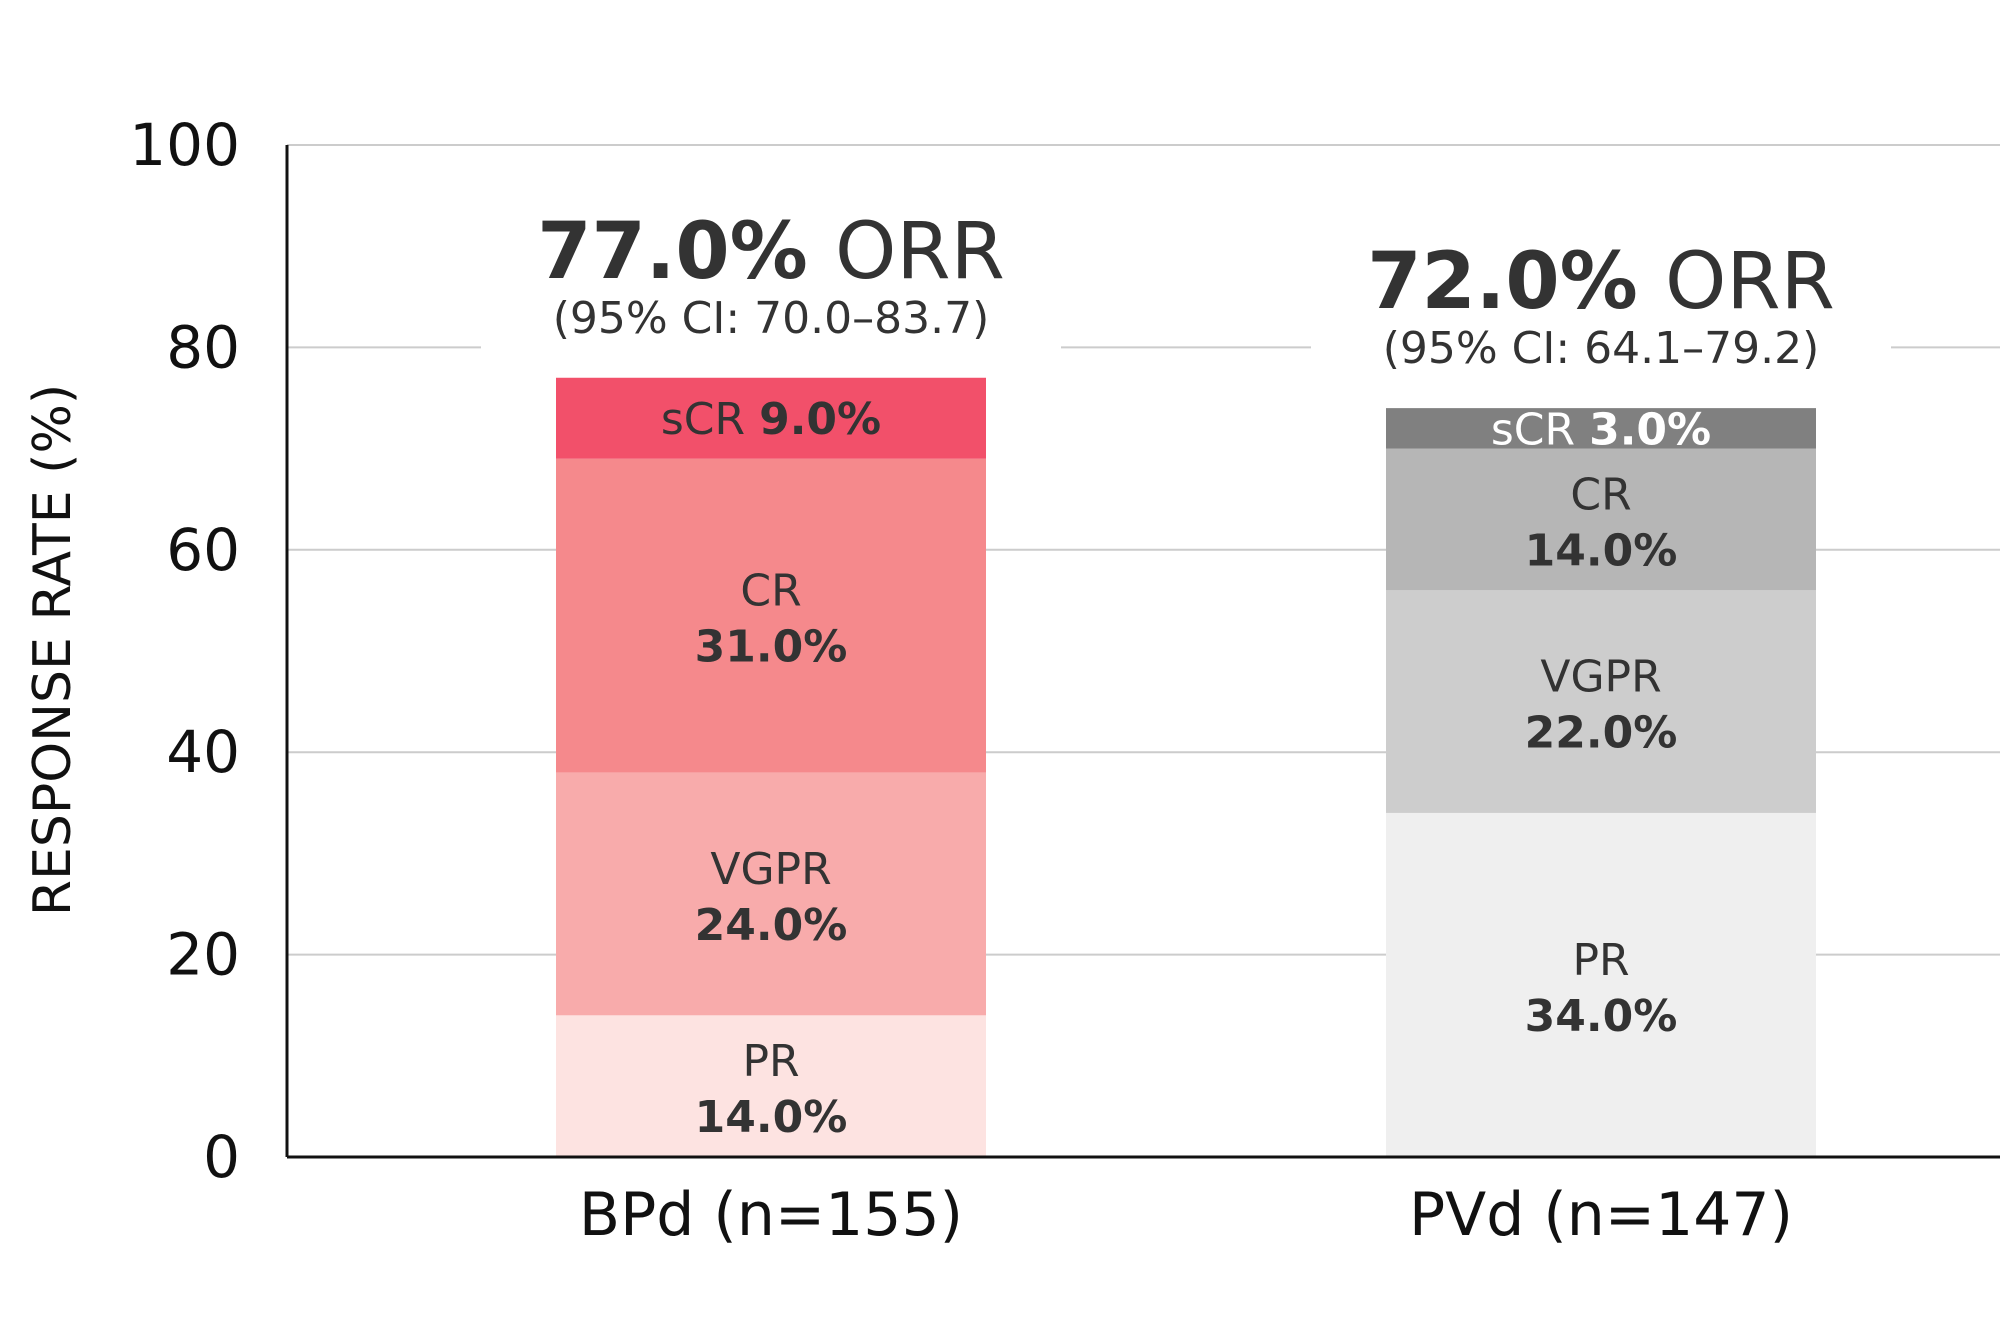  I want to click on y-tick-label-60: 60, so click(203, 550).